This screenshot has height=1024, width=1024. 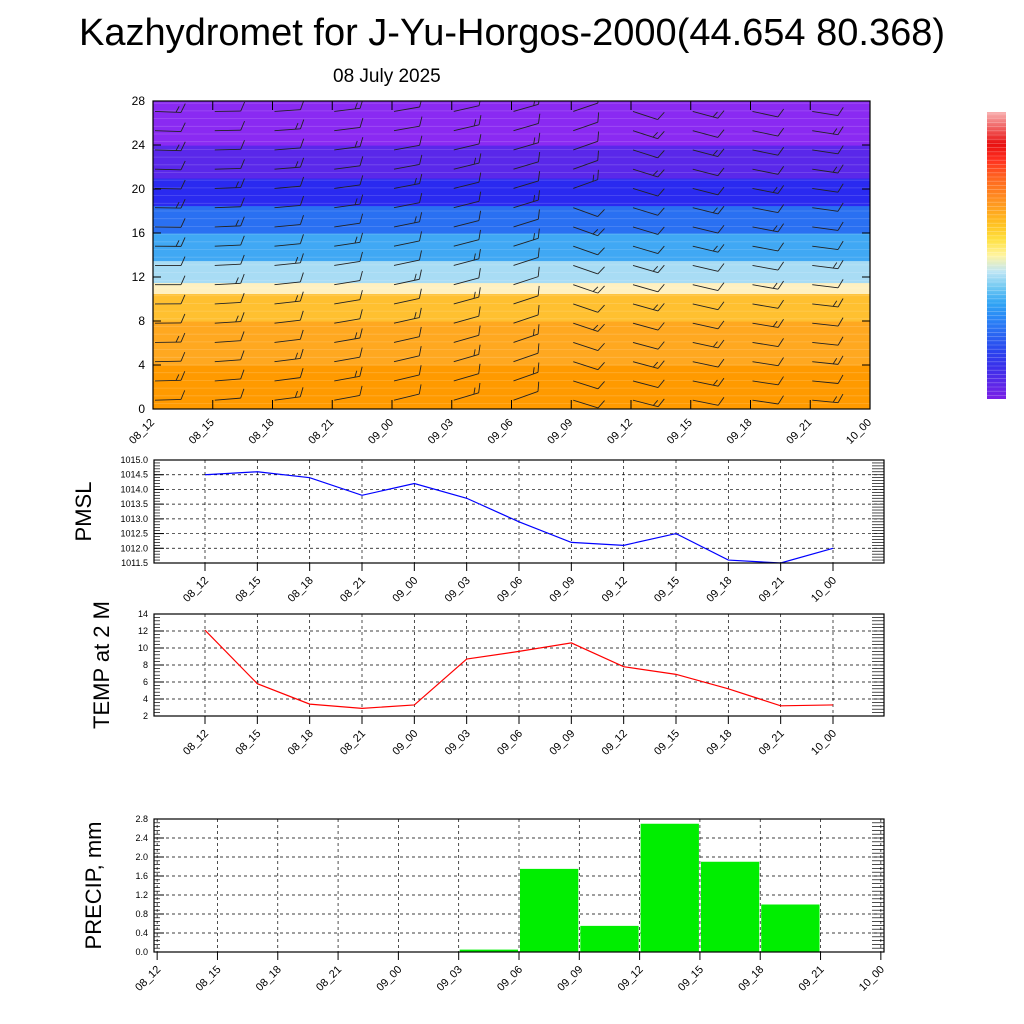 What do you see at coordinates (519, 511) in the screenshot?
I see `plot-frame` at bounding box center [519, 511].